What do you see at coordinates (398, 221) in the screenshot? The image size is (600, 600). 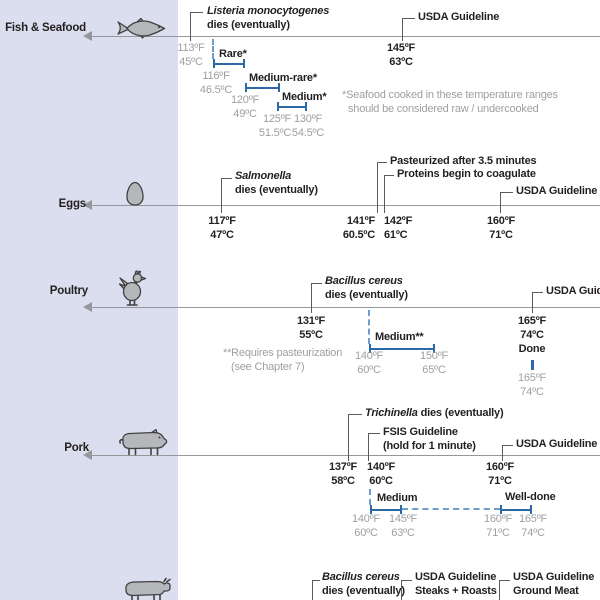 I see `eggs-temp-142f: 142ºF` at bounding box center [398, 221].